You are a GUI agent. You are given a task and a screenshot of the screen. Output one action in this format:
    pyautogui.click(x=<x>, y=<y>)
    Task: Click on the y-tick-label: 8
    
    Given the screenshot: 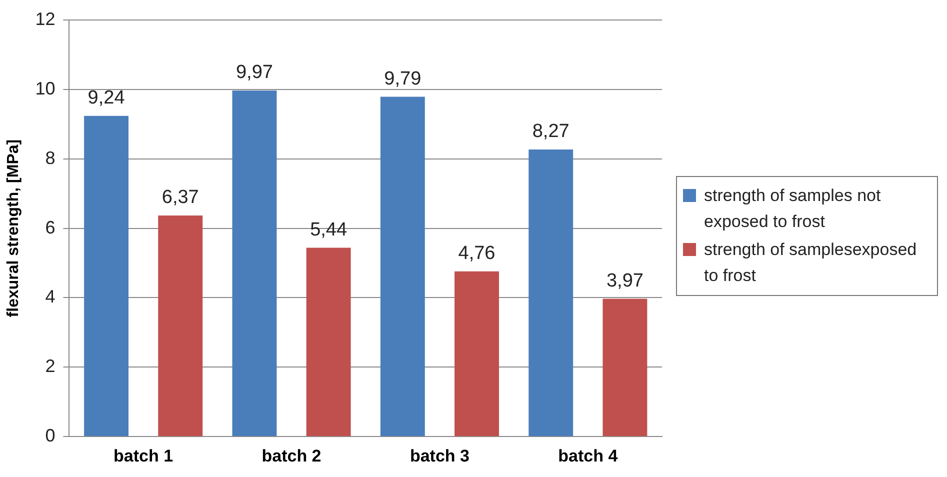 What is the action you would take?
    pyautogui.click(x=50, y=158)
    